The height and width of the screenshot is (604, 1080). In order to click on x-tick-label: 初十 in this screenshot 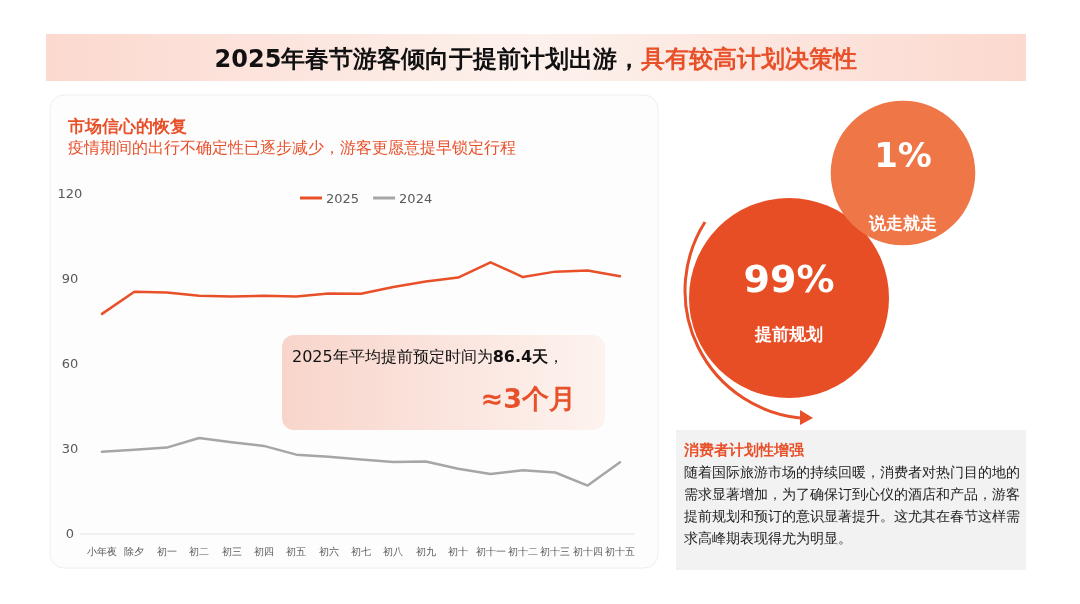, I will do `click(458, 551)`.